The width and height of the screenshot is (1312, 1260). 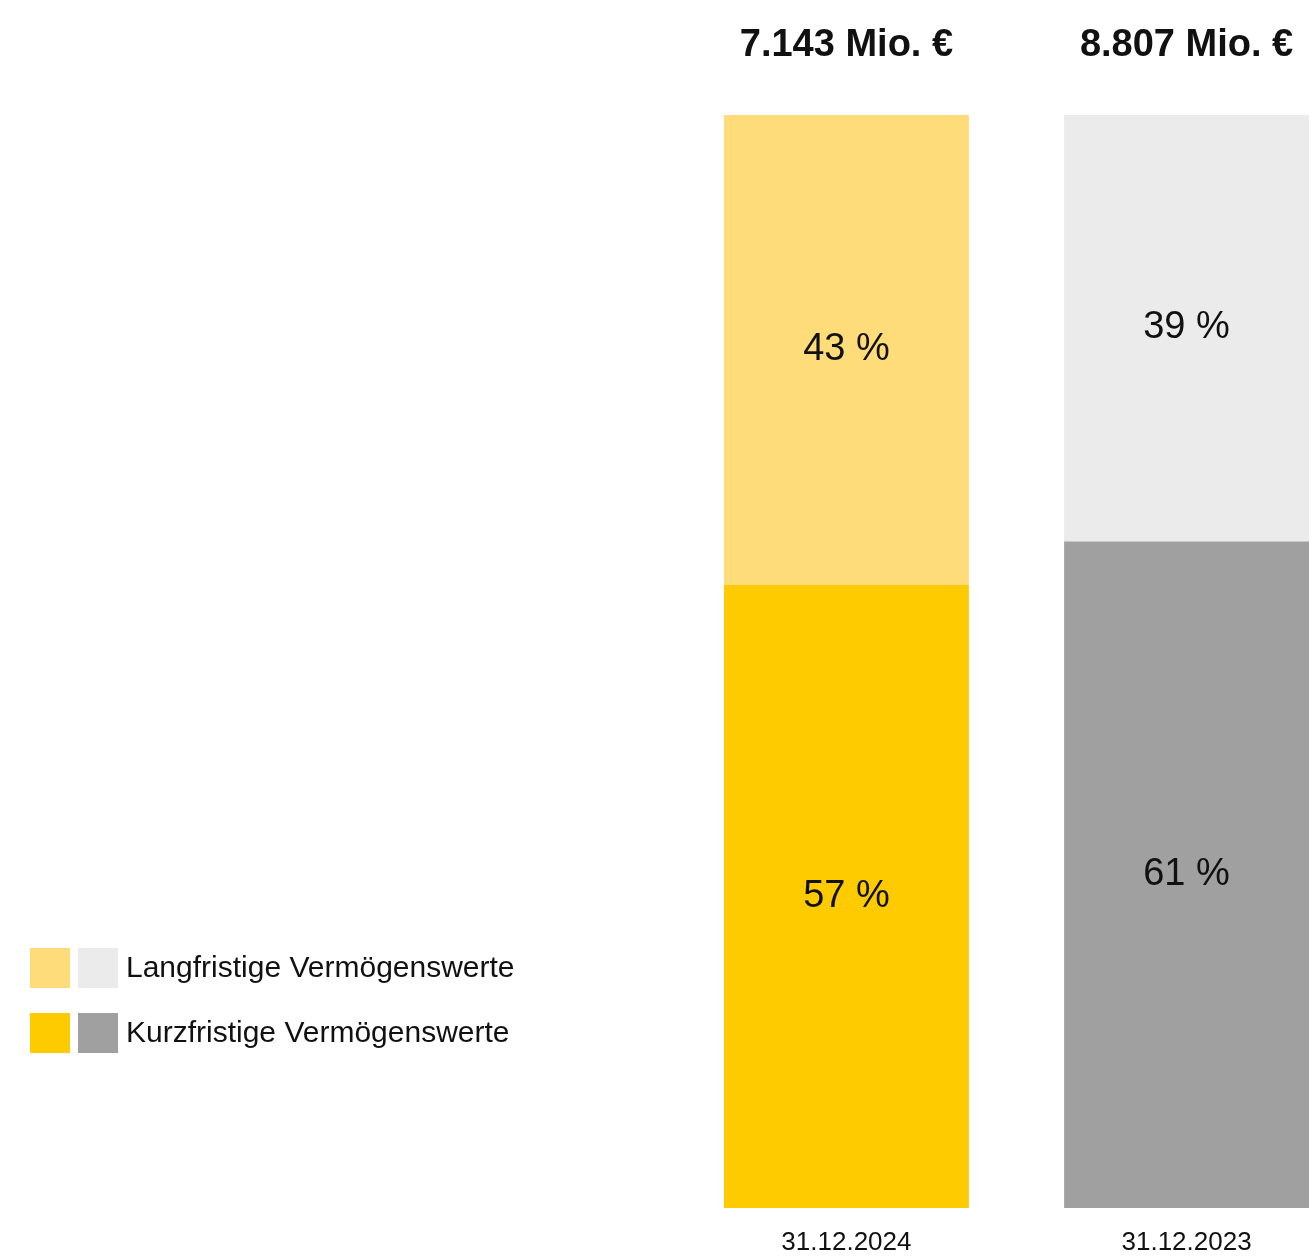 I want to click on x-tick-label: 31.12.2024, so click(x=846, y=1241).